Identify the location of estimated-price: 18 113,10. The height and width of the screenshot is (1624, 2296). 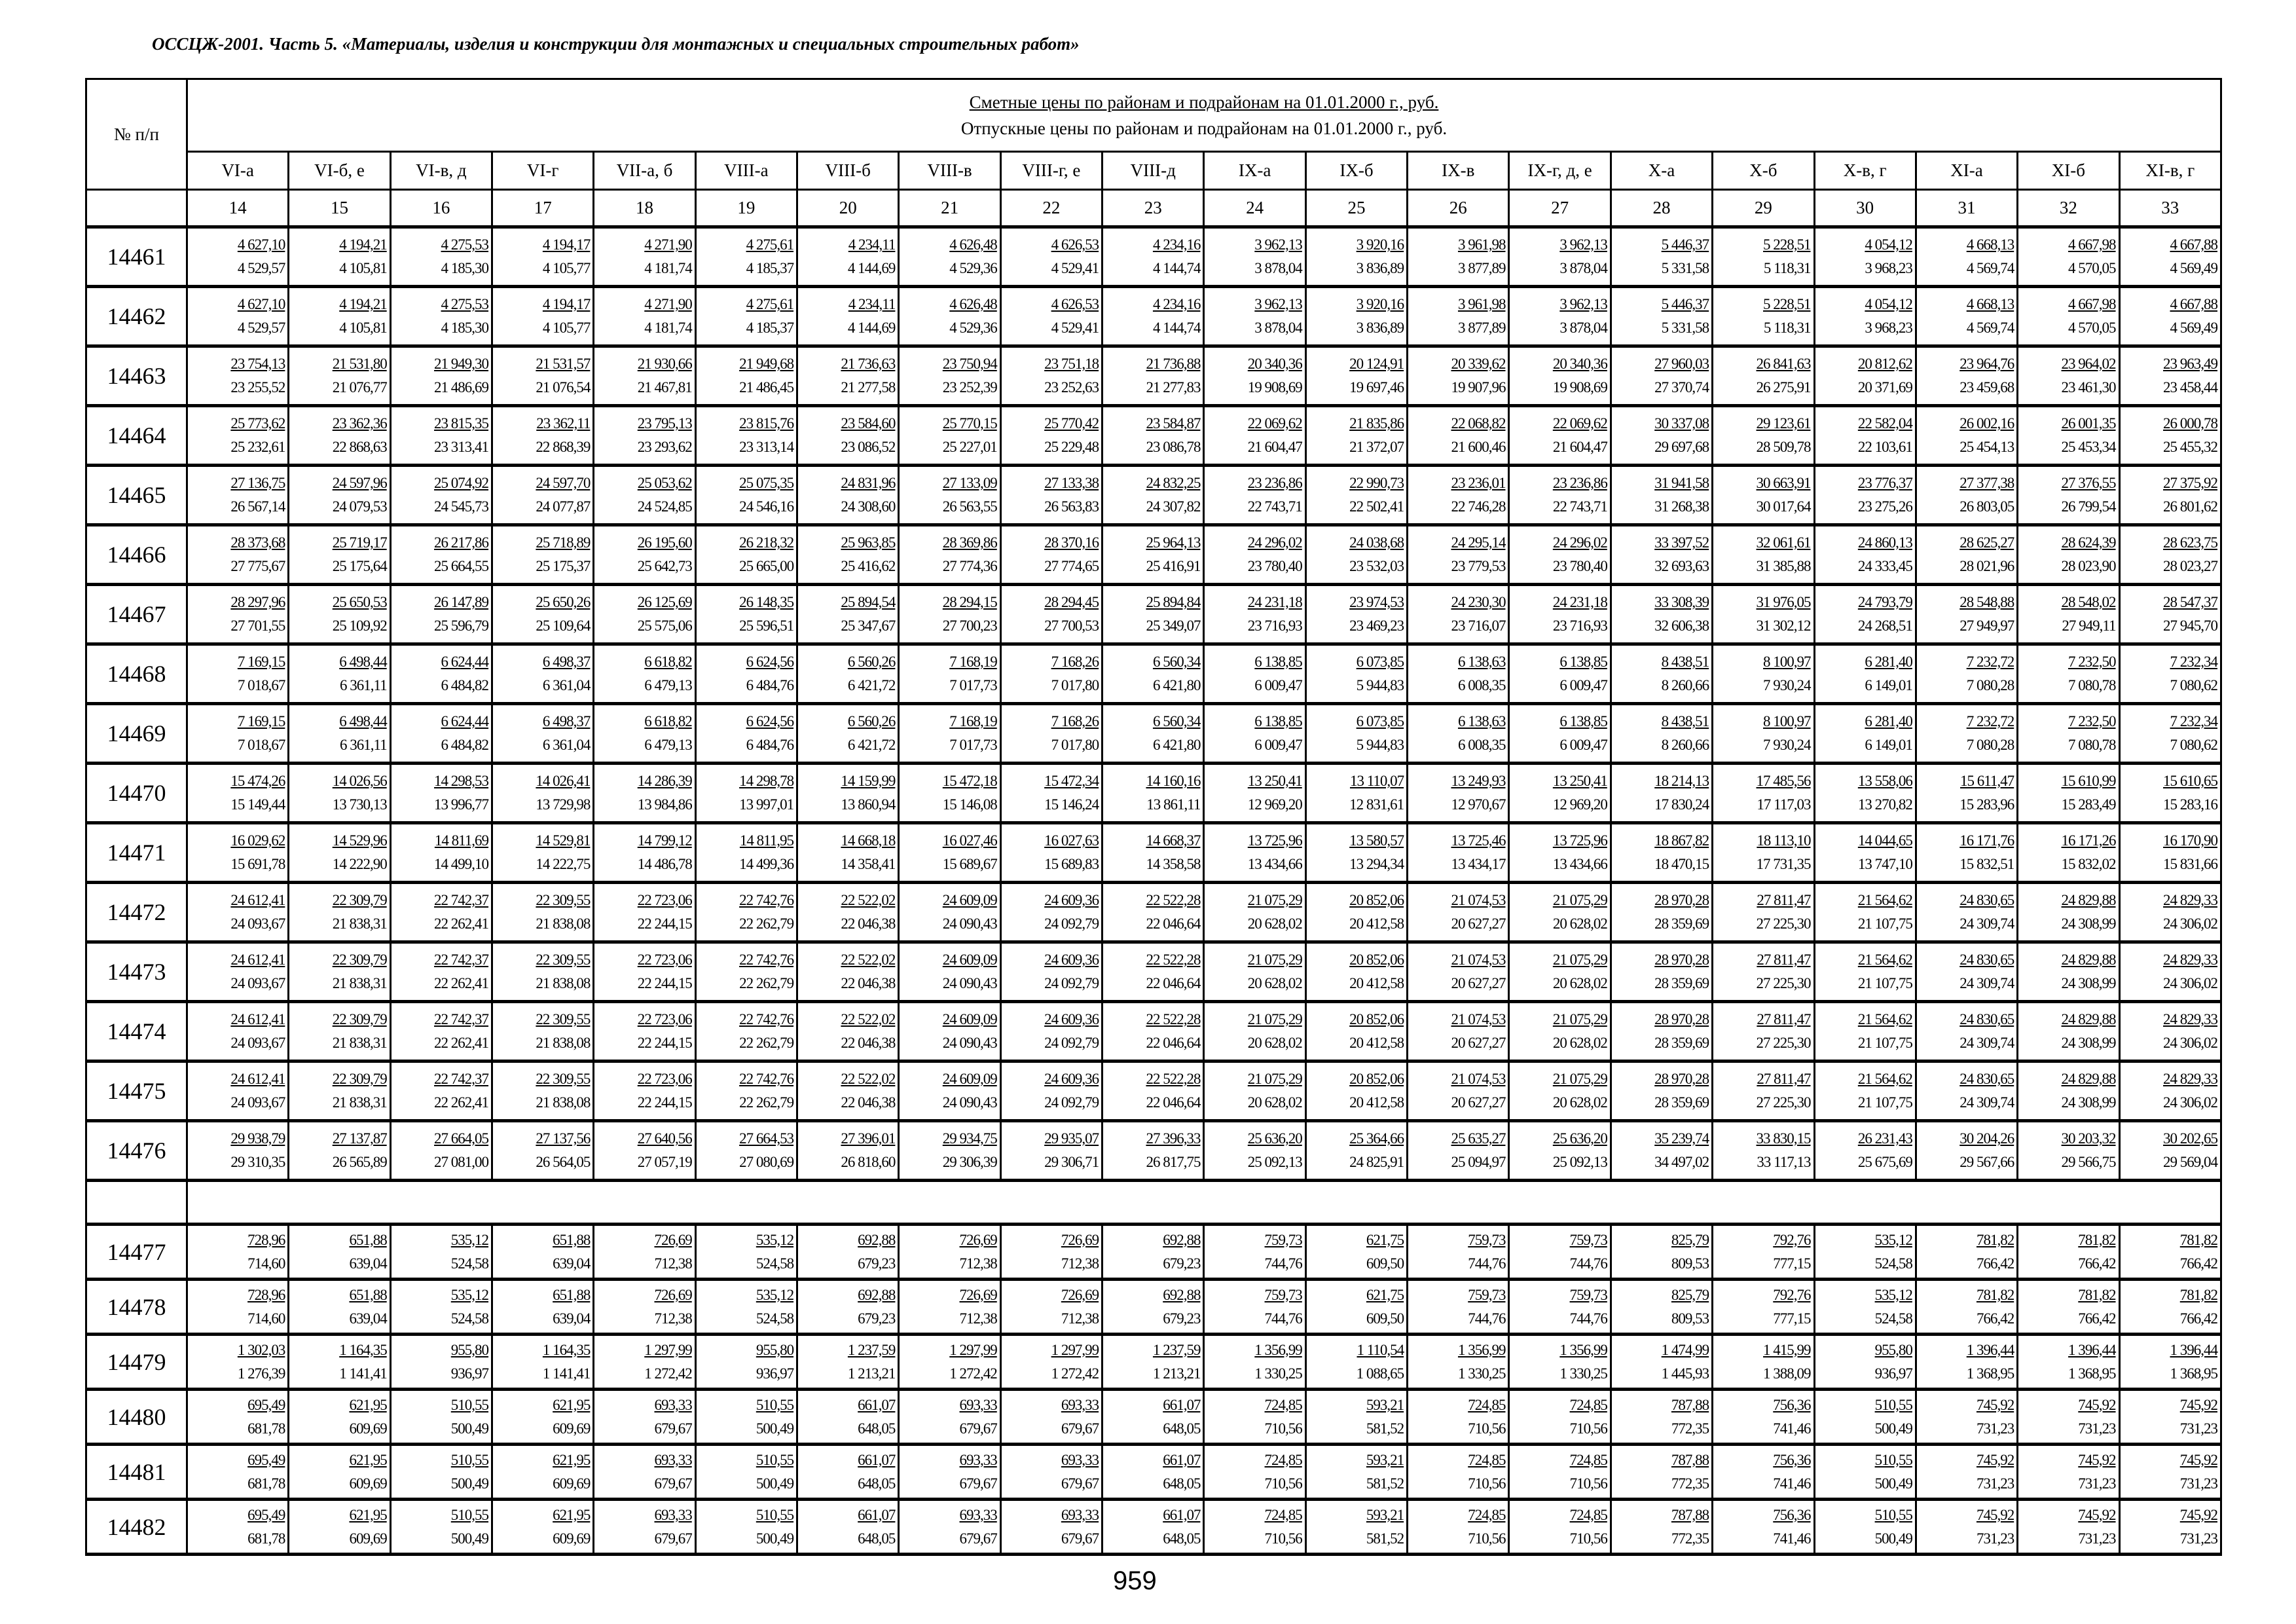
(1784, 840).